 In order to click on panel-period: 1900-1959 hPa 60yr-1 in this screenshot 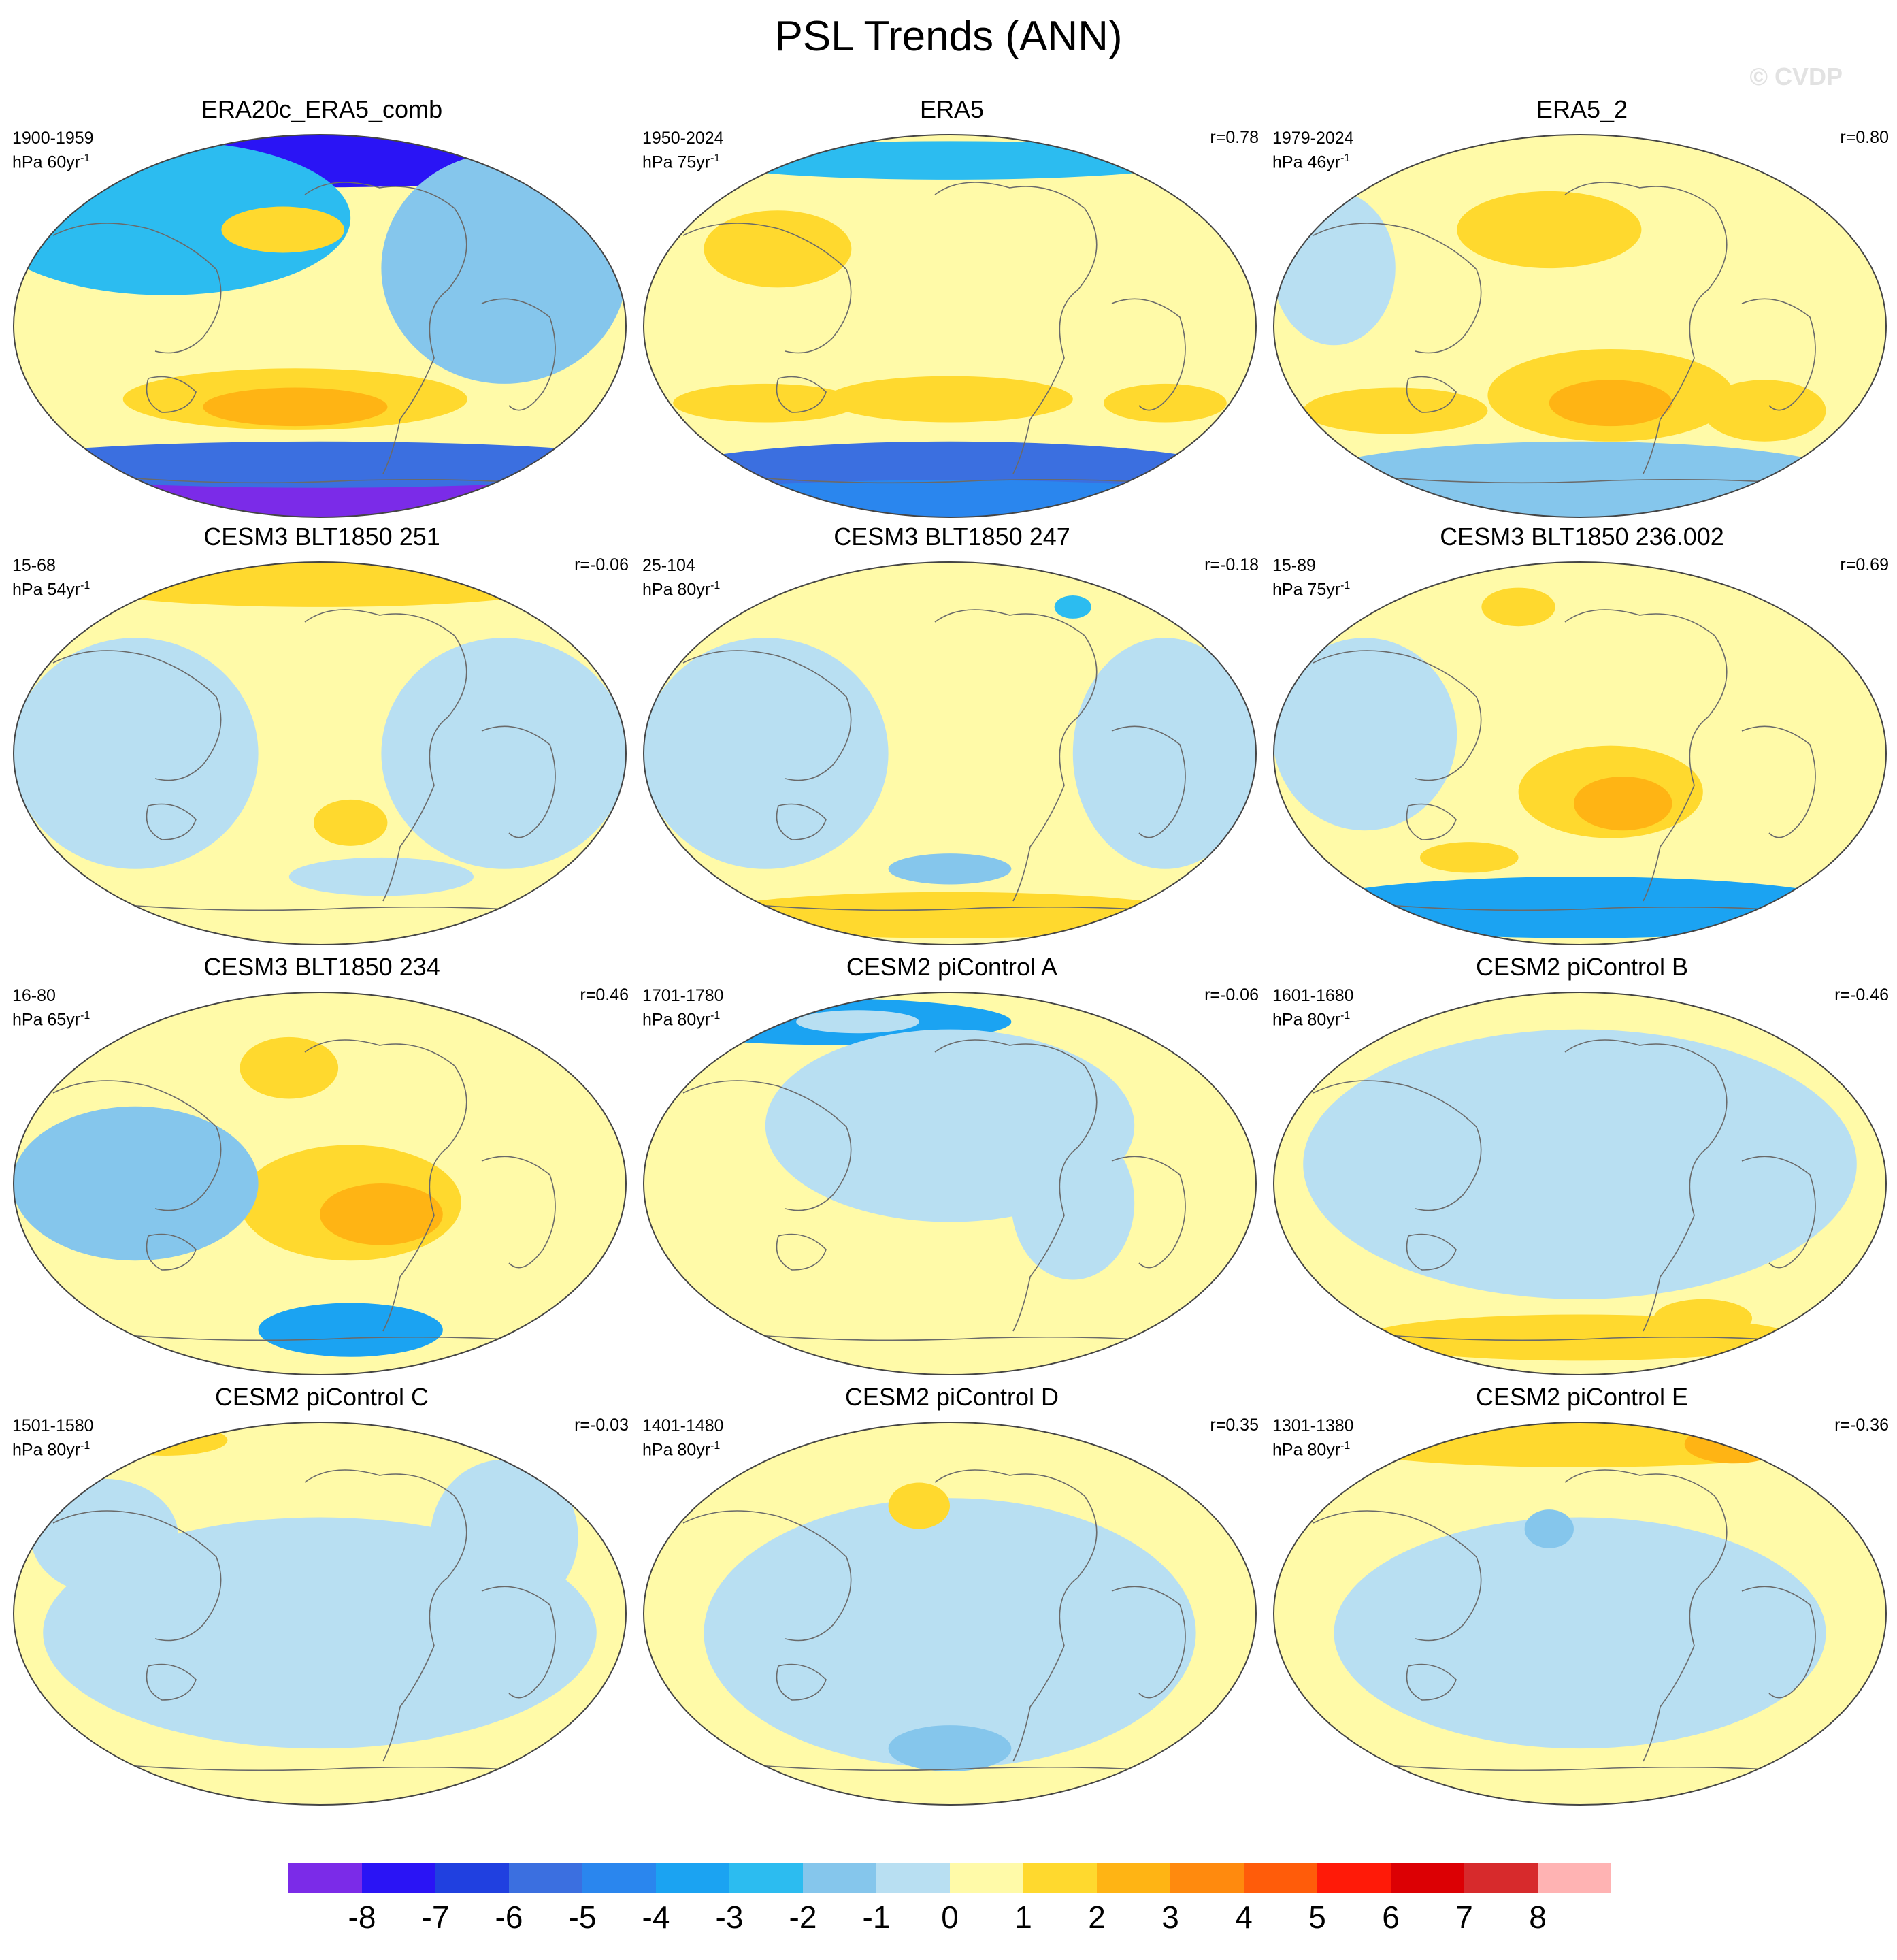, I will do `click(53, 151)`.